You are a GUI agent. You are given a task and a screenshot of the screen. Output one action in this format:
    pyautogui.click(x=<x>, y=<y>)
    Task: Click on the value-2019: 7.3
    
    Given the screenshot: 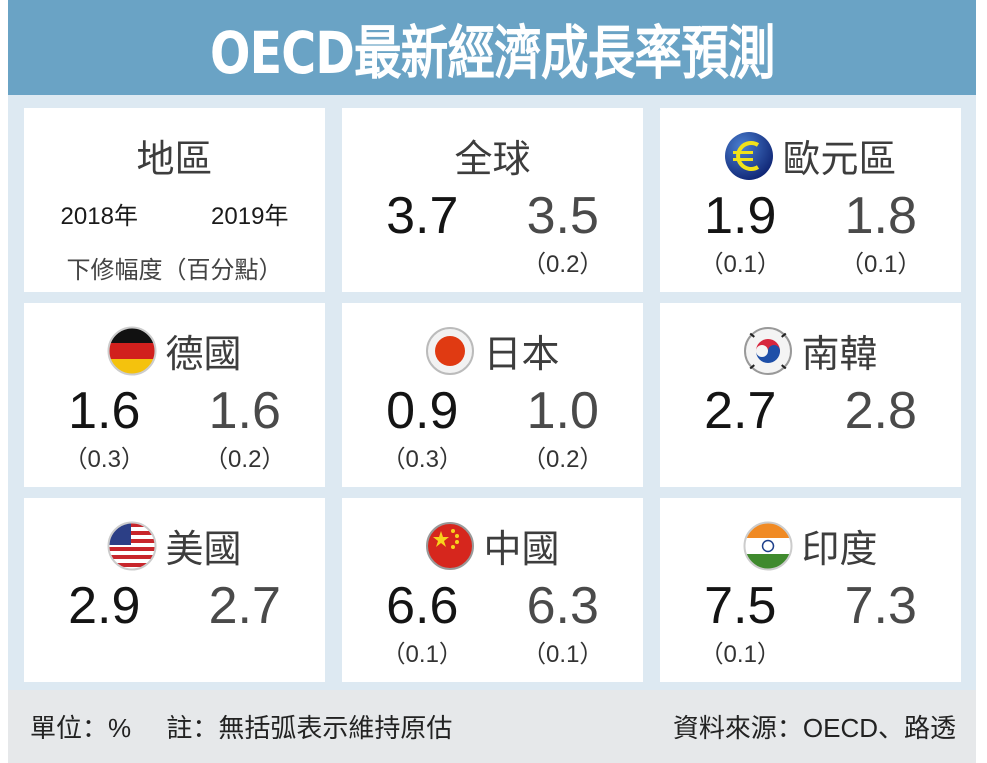 What is the action you would take?
    pyautogui.click(x=880, y=606)
    